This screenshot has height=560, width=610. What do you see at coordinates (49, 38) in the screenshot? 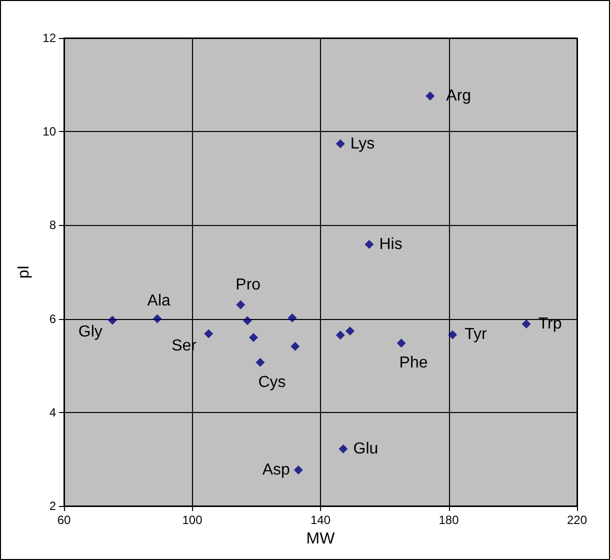
I see `y-tick-label: 12` at bounding box center [49, 38].